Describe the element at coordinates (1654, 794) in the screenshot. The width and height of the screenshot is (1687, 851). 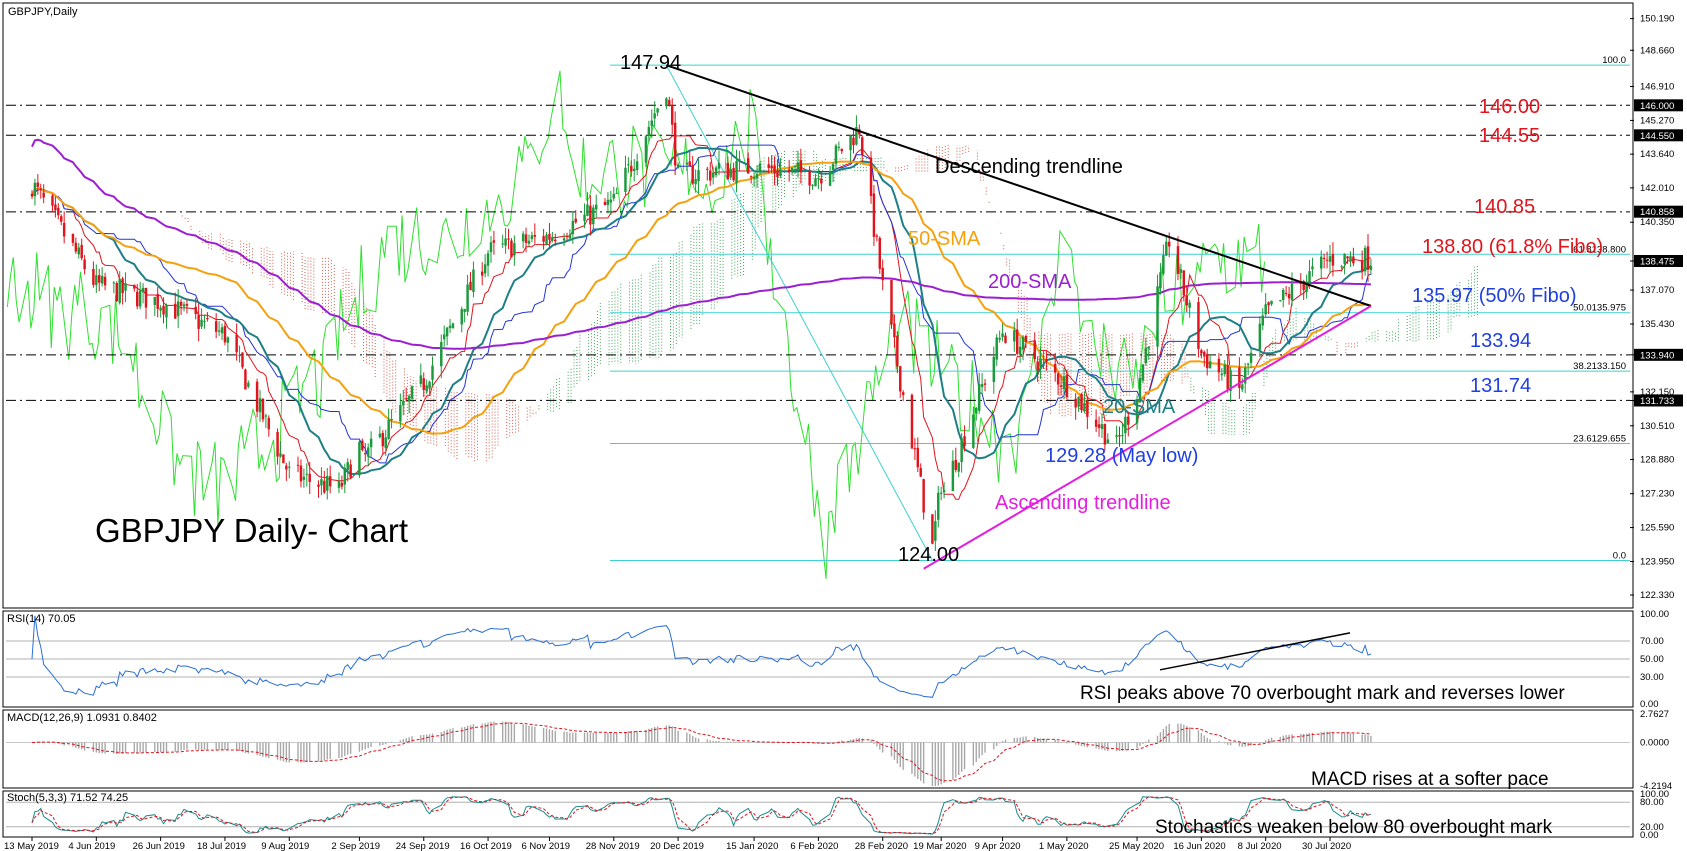
I see `stoch-tick-label: 100.00` at that location.